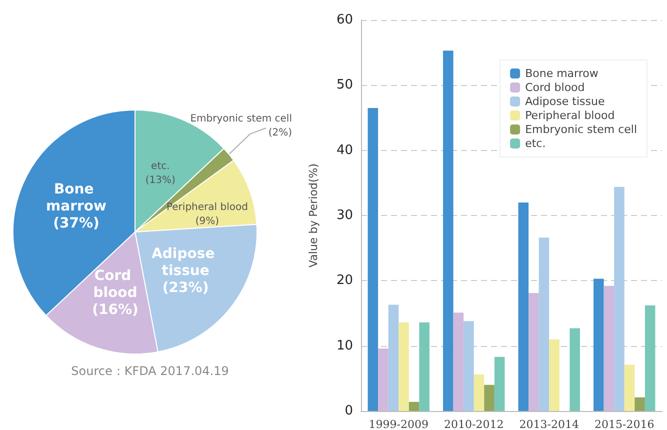 The image size is (667, 430). What do you see at coordinates (624, 424) in the screenshot?
I see `x-tick-label: 2015-2016` at bounding box center [624, 424].